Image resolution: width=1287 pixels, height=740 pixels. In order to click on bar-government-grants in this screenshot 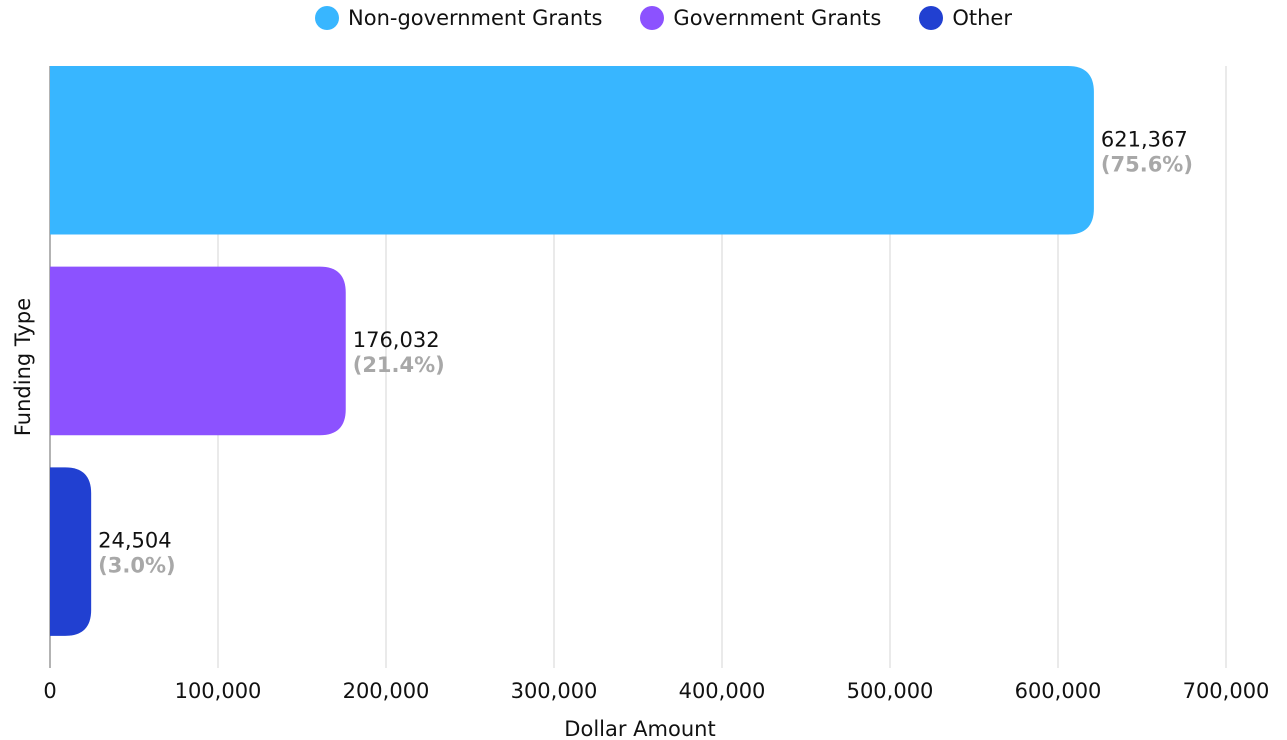, I will do `click(198, 351)`.